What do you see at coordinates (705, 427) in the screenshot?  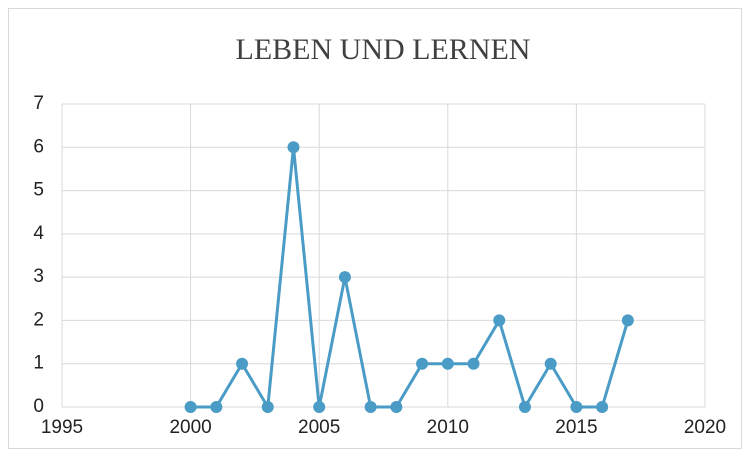 I see `x-tick-label: 2020` at bounding box center [705, 427].